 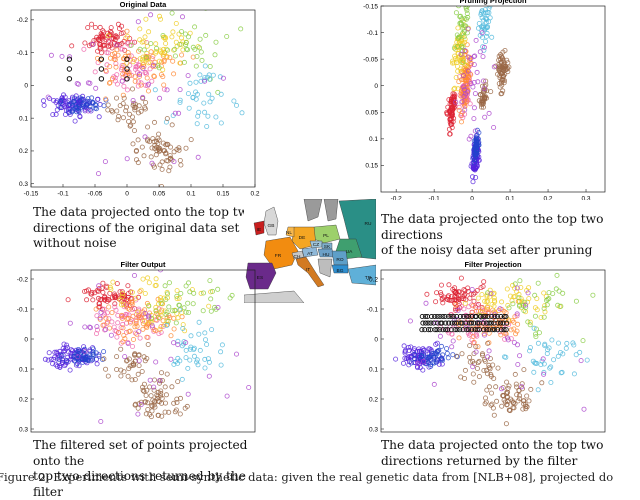 What do you see at coordinates (136, 227) in the screenshot?
I see `caption-top-left-line2: directions of the original data set` at bounding box center [136, 227].